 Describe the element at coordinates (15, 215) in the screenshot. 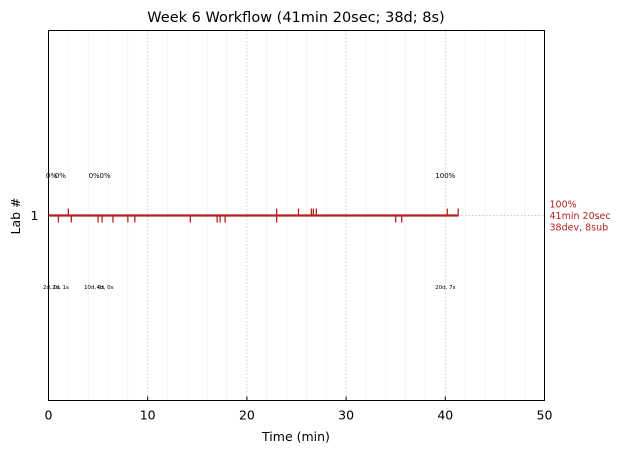

I see `y-axis-label: Lab #` at that location.